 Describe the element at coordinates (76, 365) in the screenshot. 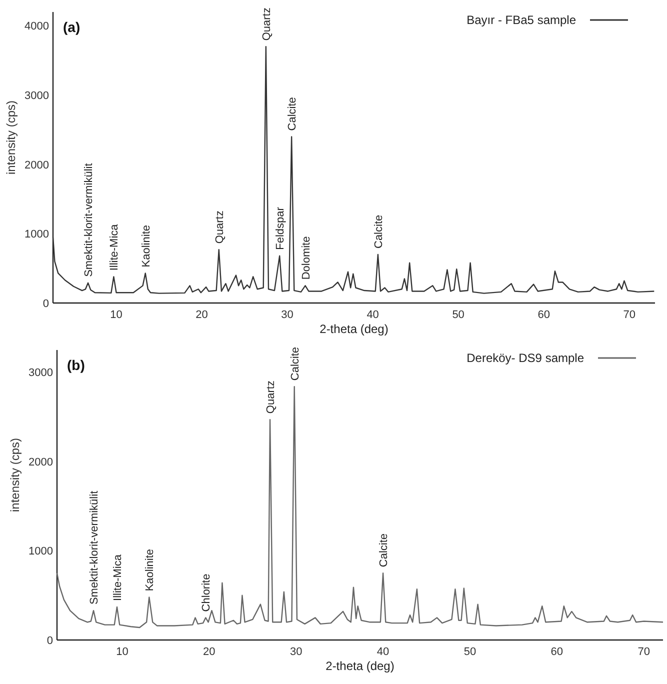

I see `text: (b)` at that location.